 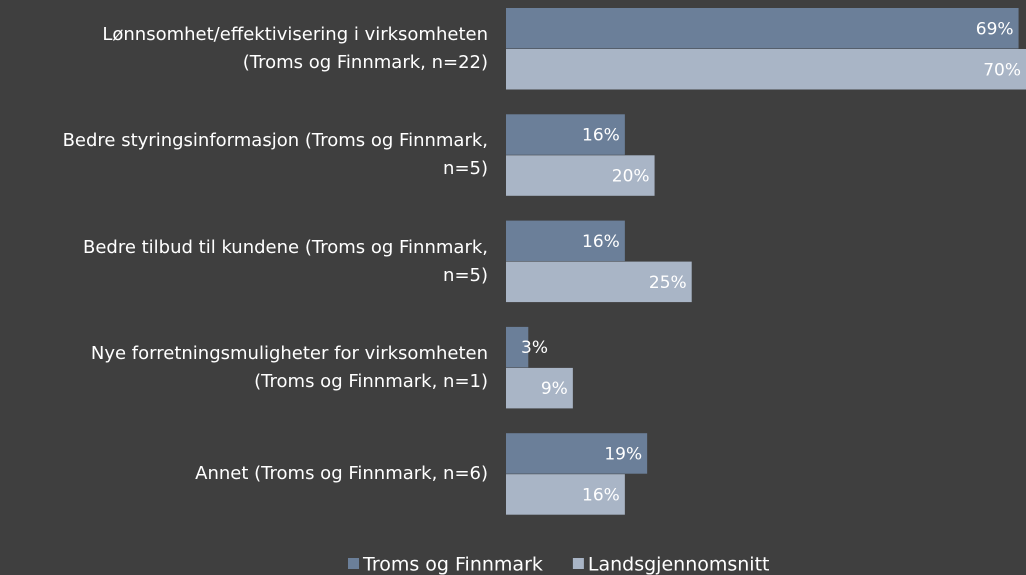 I want to click on legend-label: Troms og Finnmark, so click(x=452, y=564).